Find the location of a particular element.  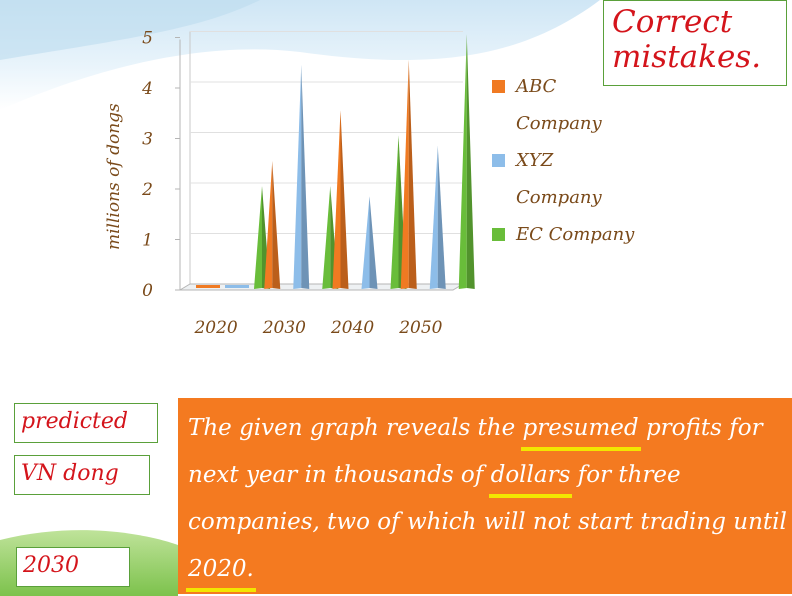

y-axis-label: millions of dongs is located at coordinates (114, 176).